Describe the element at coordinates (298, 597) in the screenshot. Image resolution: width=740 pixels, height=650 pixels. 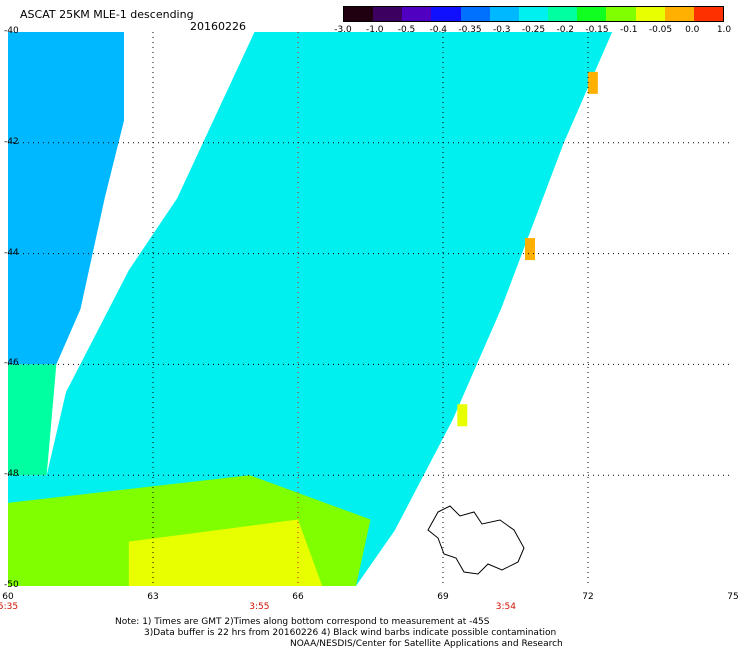
I see `lon-tick-label: 66` at that location.